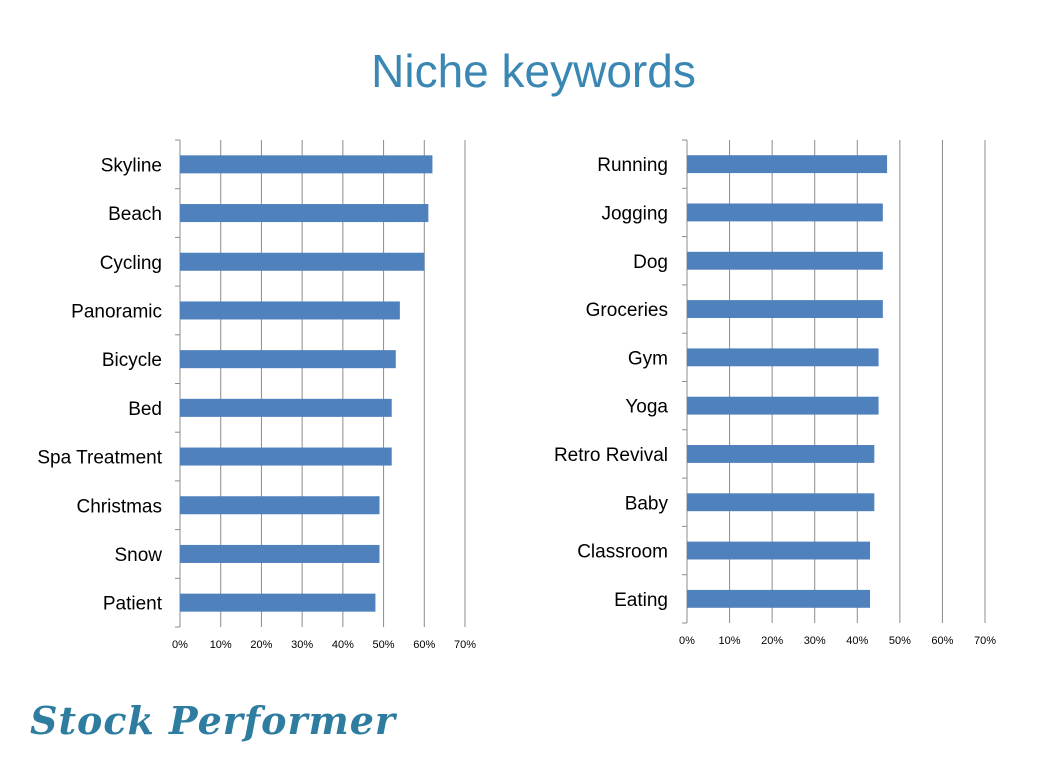  I want to click on category-label: Groceries, so click(627, 310).